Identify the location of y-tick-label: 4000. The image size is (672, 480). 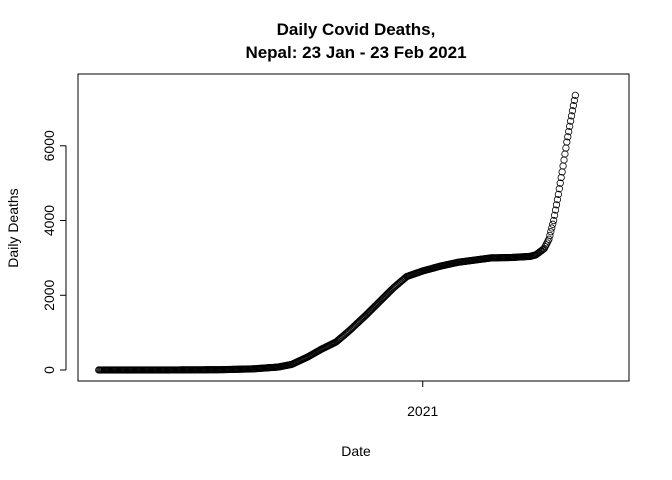
(49, 220).